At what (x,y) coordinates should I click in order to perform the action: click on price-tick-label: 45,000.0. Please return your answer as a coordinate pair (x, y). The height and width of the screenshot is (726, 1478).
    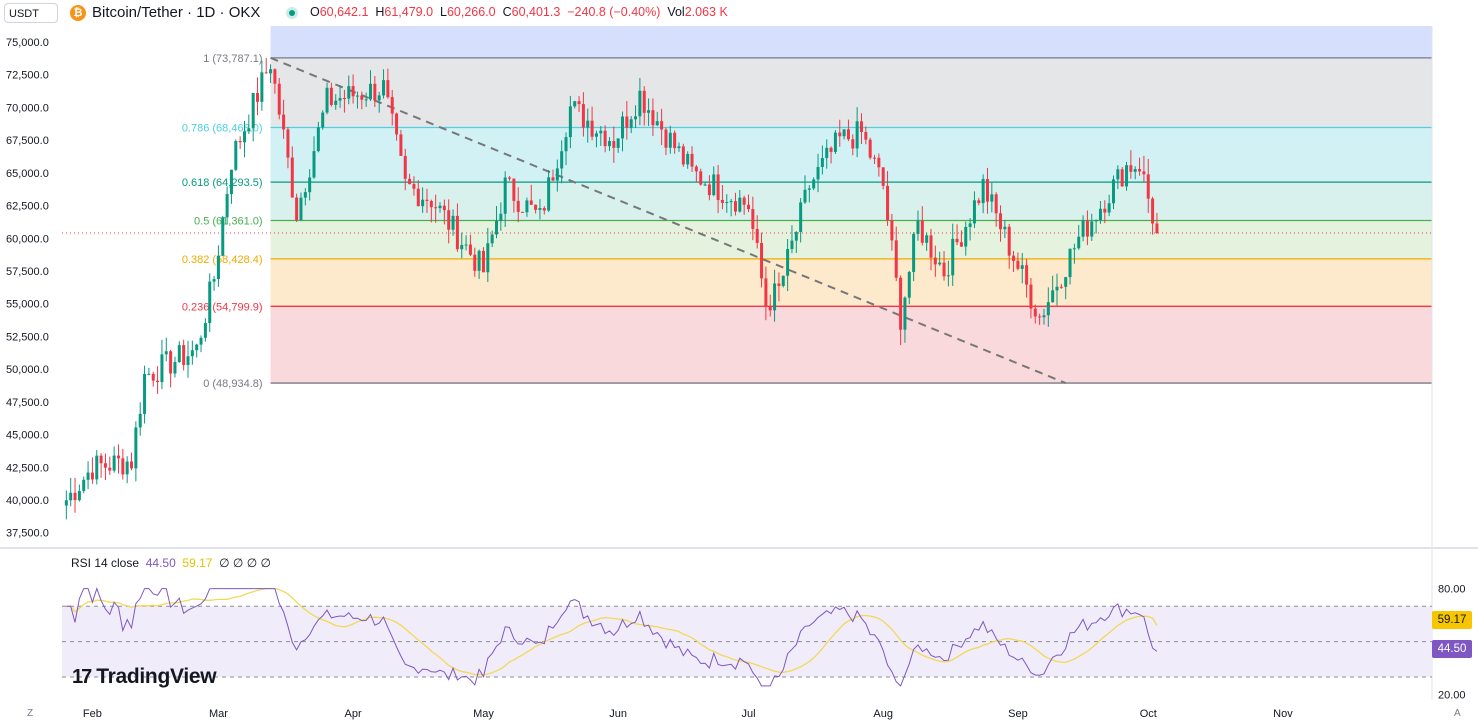
    Looking at the image, I should click on (27, 436).